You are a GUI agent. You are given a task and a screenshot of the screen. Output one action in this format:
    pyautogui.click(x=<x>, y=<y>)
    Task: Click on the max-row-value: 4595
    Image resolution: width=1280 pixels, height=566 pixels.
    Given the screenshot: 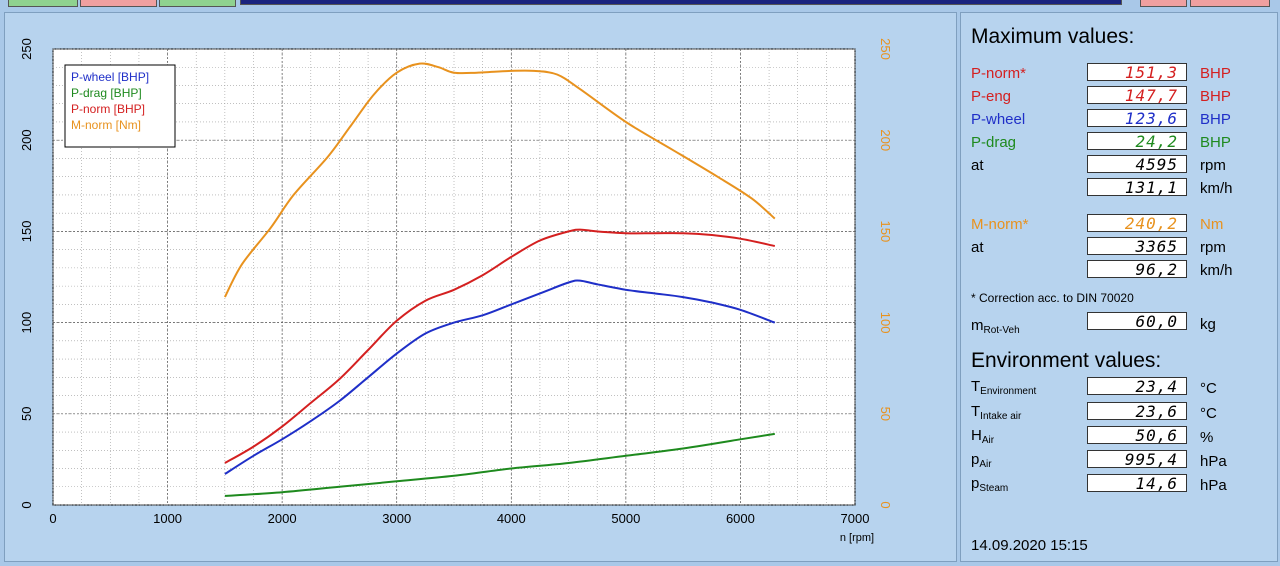 What is the action you would take?
    pyautogui.click(x=1137, y=164)
    